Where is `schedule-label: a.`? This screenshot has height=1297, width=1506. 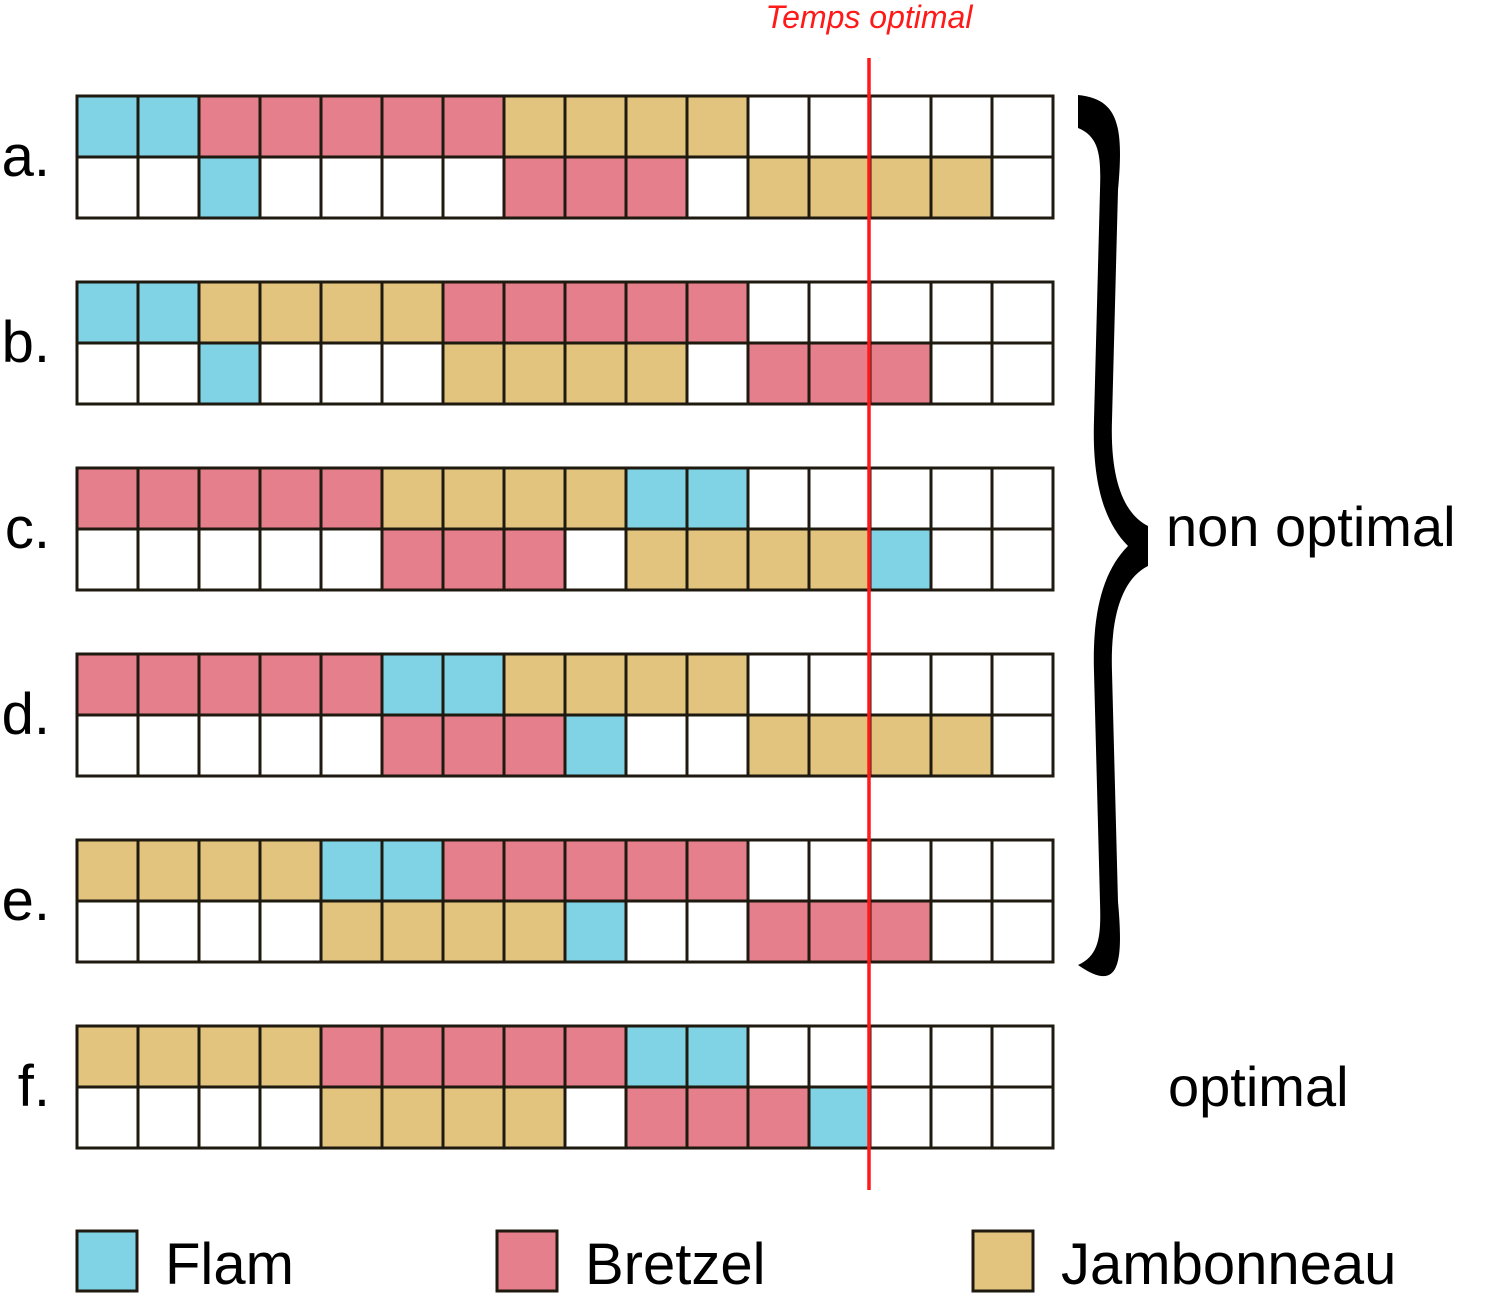
schedule-label: a. is located at coordinates (26, 156).